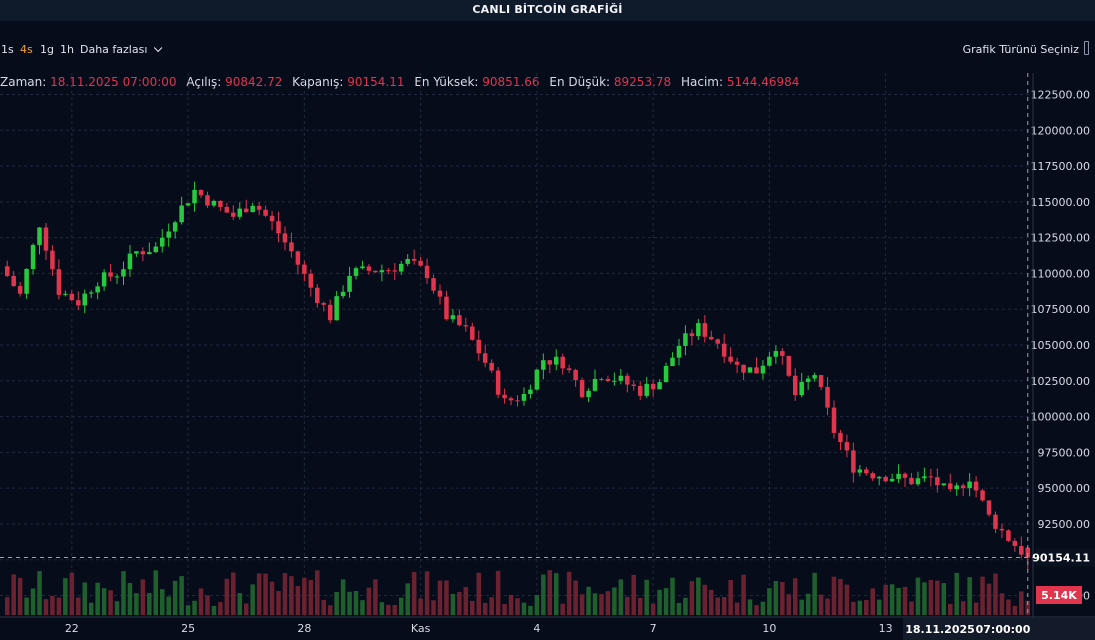 The height and width of the screenshot is (640, 1095). I want to click on scroll-handle-icon, so click(1086, 48).